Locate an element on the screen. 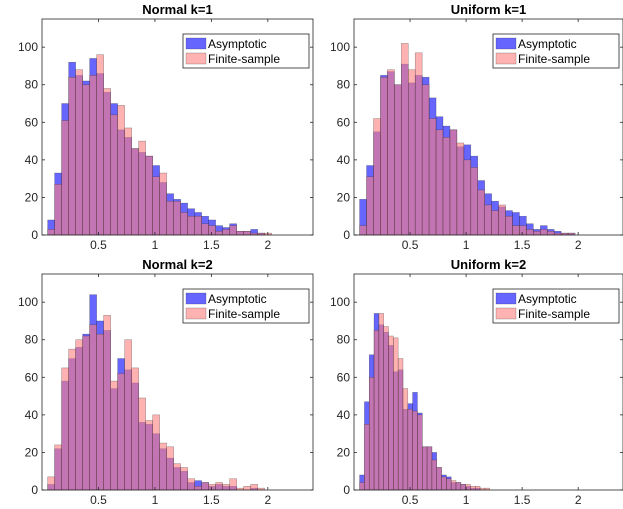 This screenshot has width=623, height=509. chart-title: Normal k=1 is located at coordinates (177, 9).